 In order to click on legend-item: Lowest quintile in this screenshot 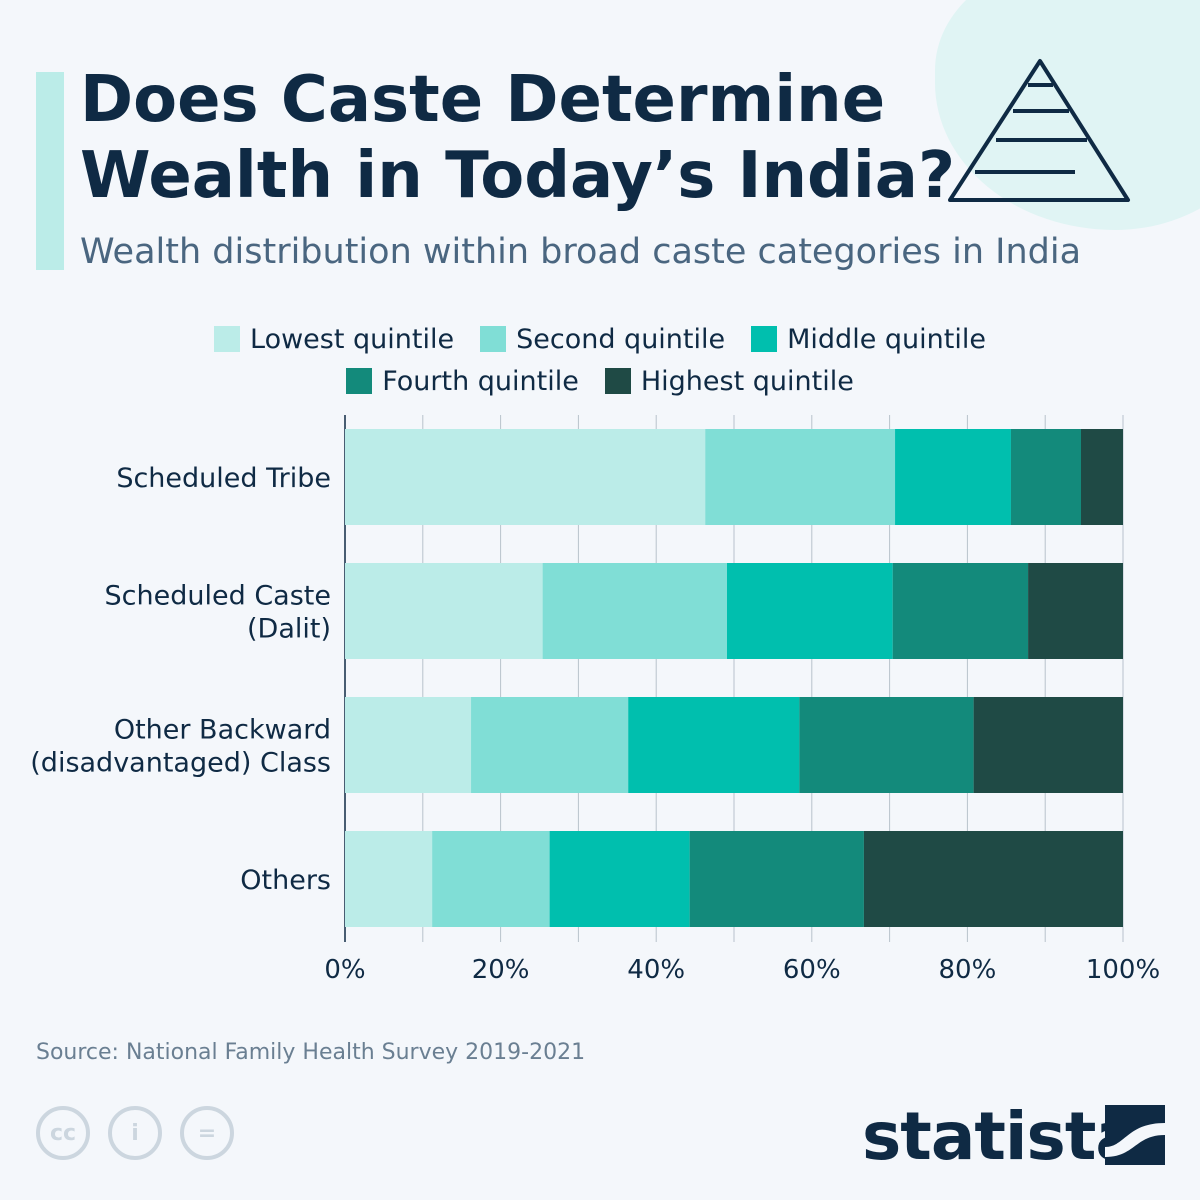, I will do `click(334, 339)`.